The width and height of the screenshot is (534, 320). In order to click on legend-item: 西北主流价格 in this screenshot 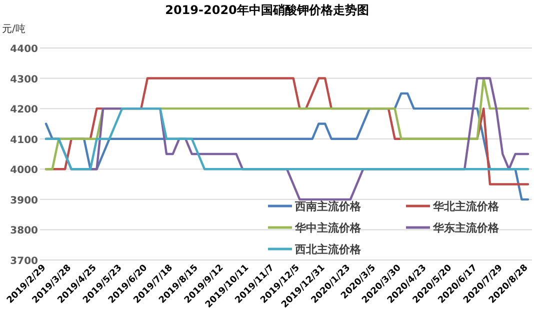, I will do `click(314, 249)`.